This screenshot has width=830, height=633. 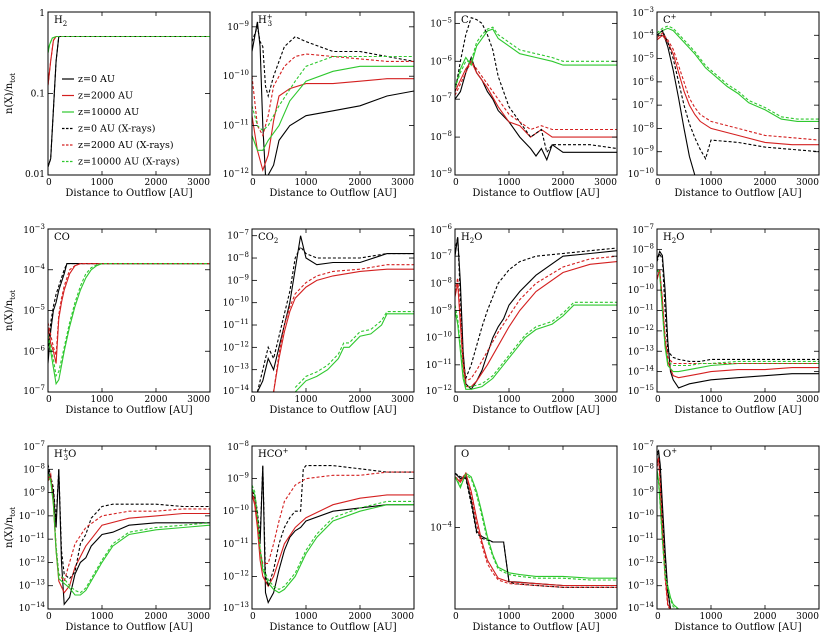 I want to click on legend-entry: z=0 AU, so click(x=96, y=79).